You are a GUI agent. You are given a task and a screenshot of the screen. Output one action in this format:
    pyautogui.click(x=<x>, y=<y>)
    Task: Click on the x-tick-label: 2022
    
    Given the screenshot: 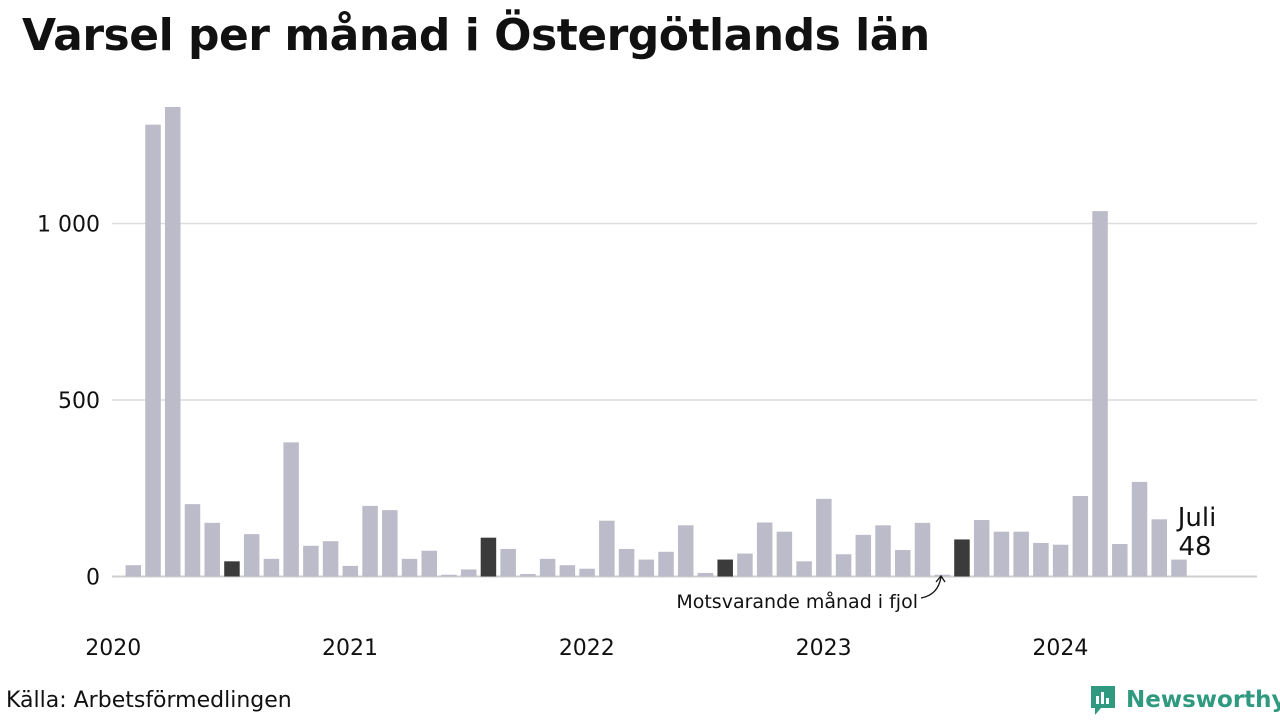 What is the action you would take?
    pyautogui.click(x=587, y=648)
    